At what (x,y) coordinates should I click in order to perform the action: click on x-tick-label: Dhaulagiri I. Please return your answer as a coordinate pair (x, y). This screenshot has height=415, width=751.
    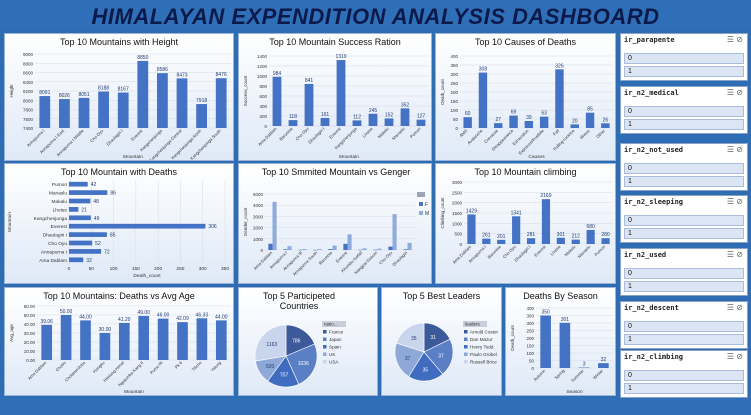
    Looking at the image, I should click on (316, 135).